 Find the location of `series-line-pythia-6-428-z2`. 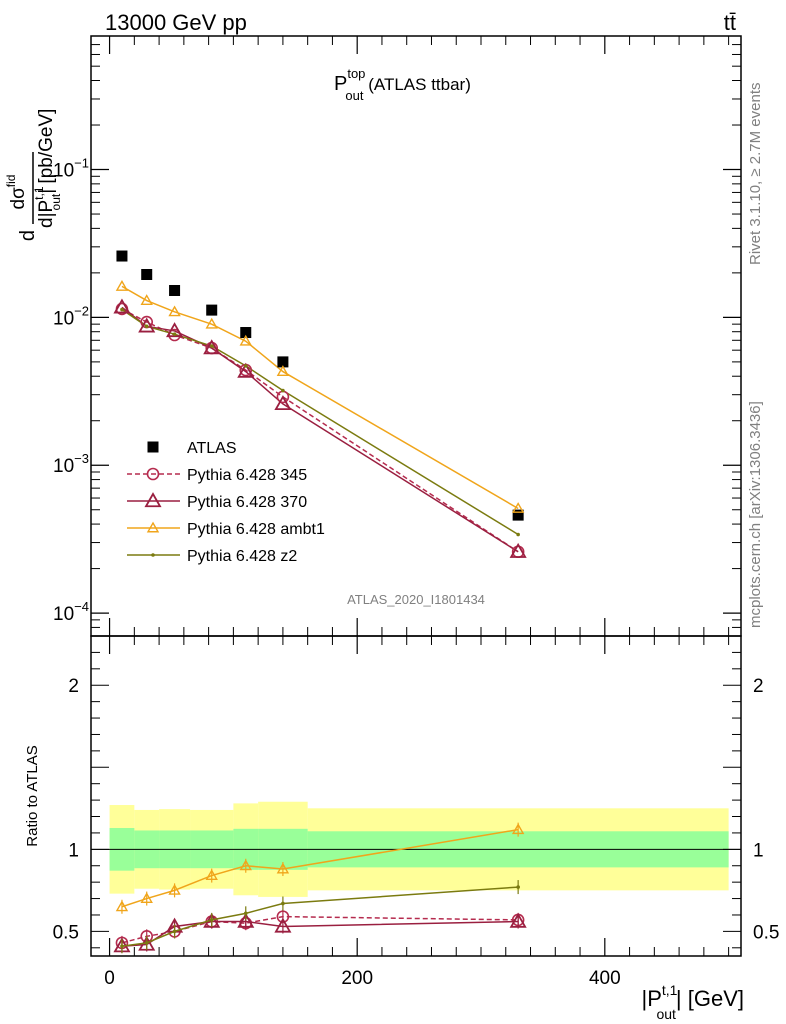

series-line-pythia-6-428-z2 is located at coordinates (320, 422).